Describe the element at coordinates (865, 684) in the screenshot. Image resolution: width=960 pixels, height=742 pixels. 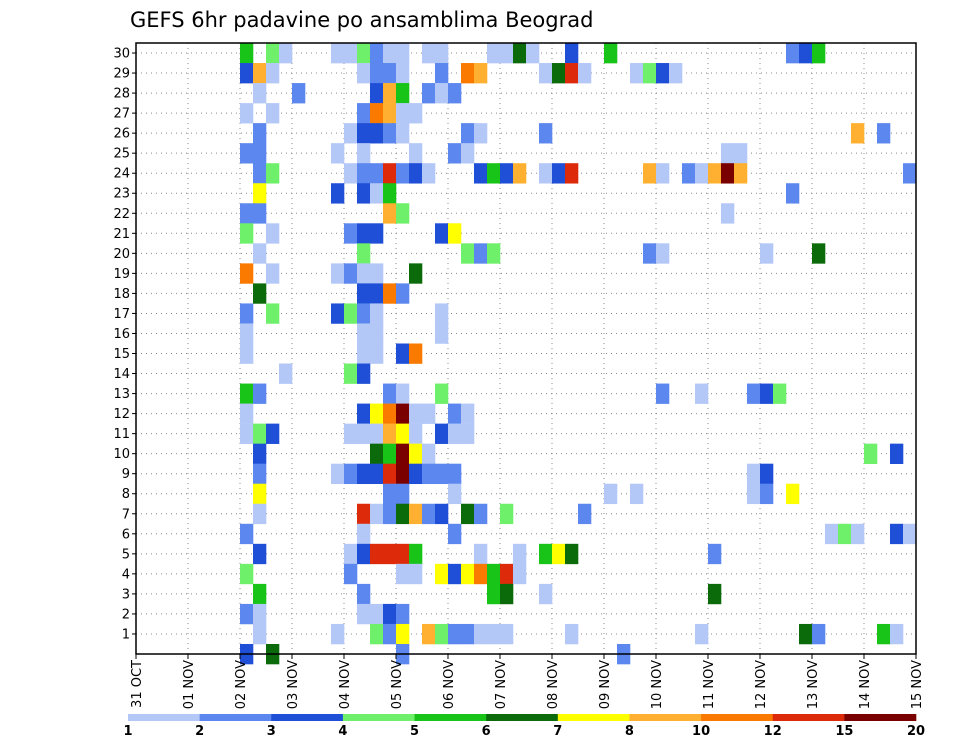
I see `x-tick-label: 14 NOV` at that location.